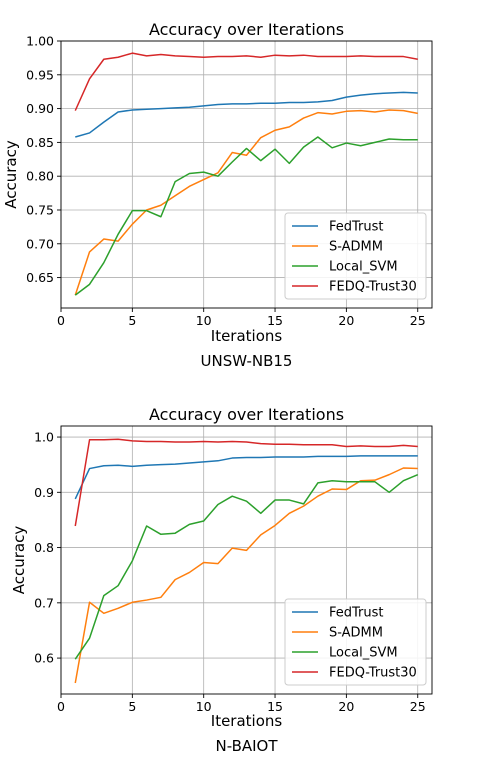 The width and height of the screenshot is (480, 769). Describe the element at coordinates (44, 492) in the screenshot. I see `y-tick-label: 0.9` at that location.